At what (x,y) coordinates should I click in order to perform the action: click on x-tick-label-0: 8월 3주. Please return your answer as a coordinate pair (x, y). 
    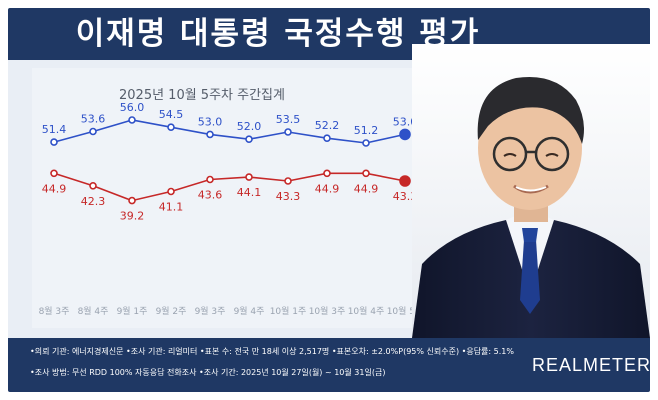
    Looking at the image, I should click on (54, 311).